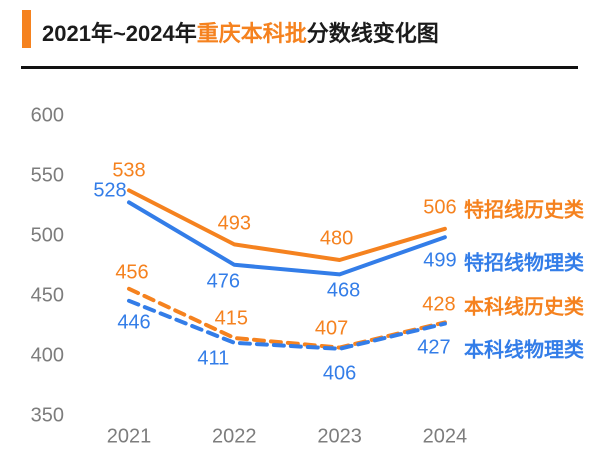 The image size is (600, 466). I want to click on data-label: 506, so click(440, 207).